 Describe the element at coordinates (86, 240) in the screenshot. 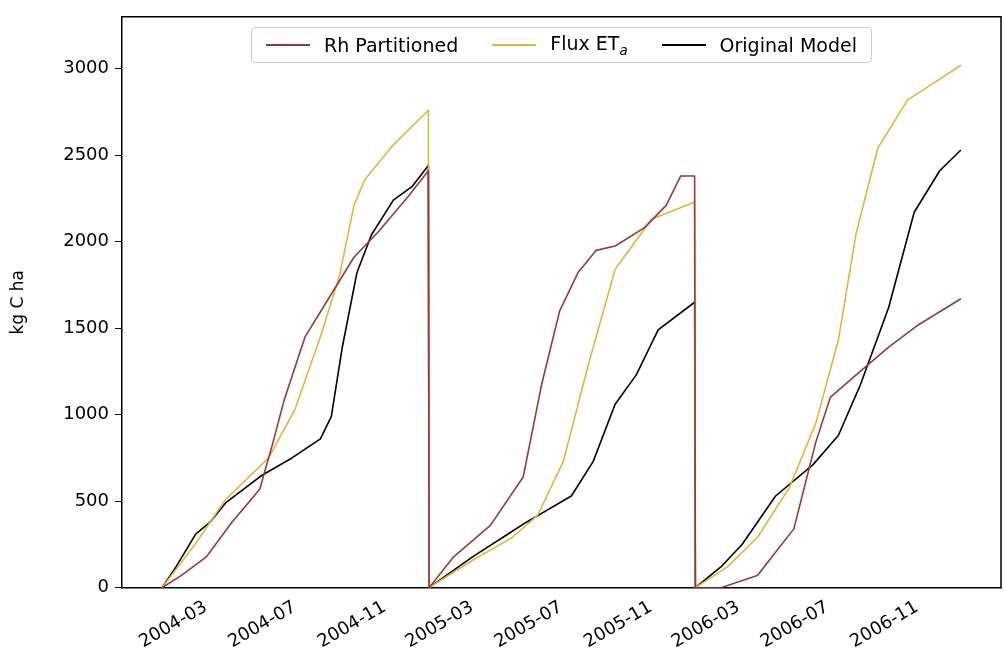

I see `y-tick-label: 2000` at that location.